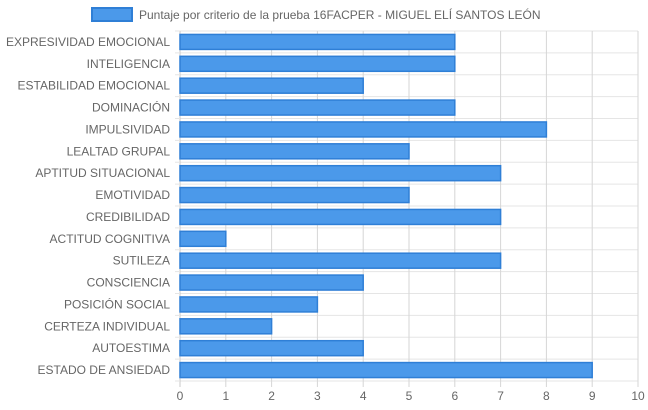  Describe the element at coordinates (638, 396) in the screenshot. I see `x-tick-label: 10` at that location.